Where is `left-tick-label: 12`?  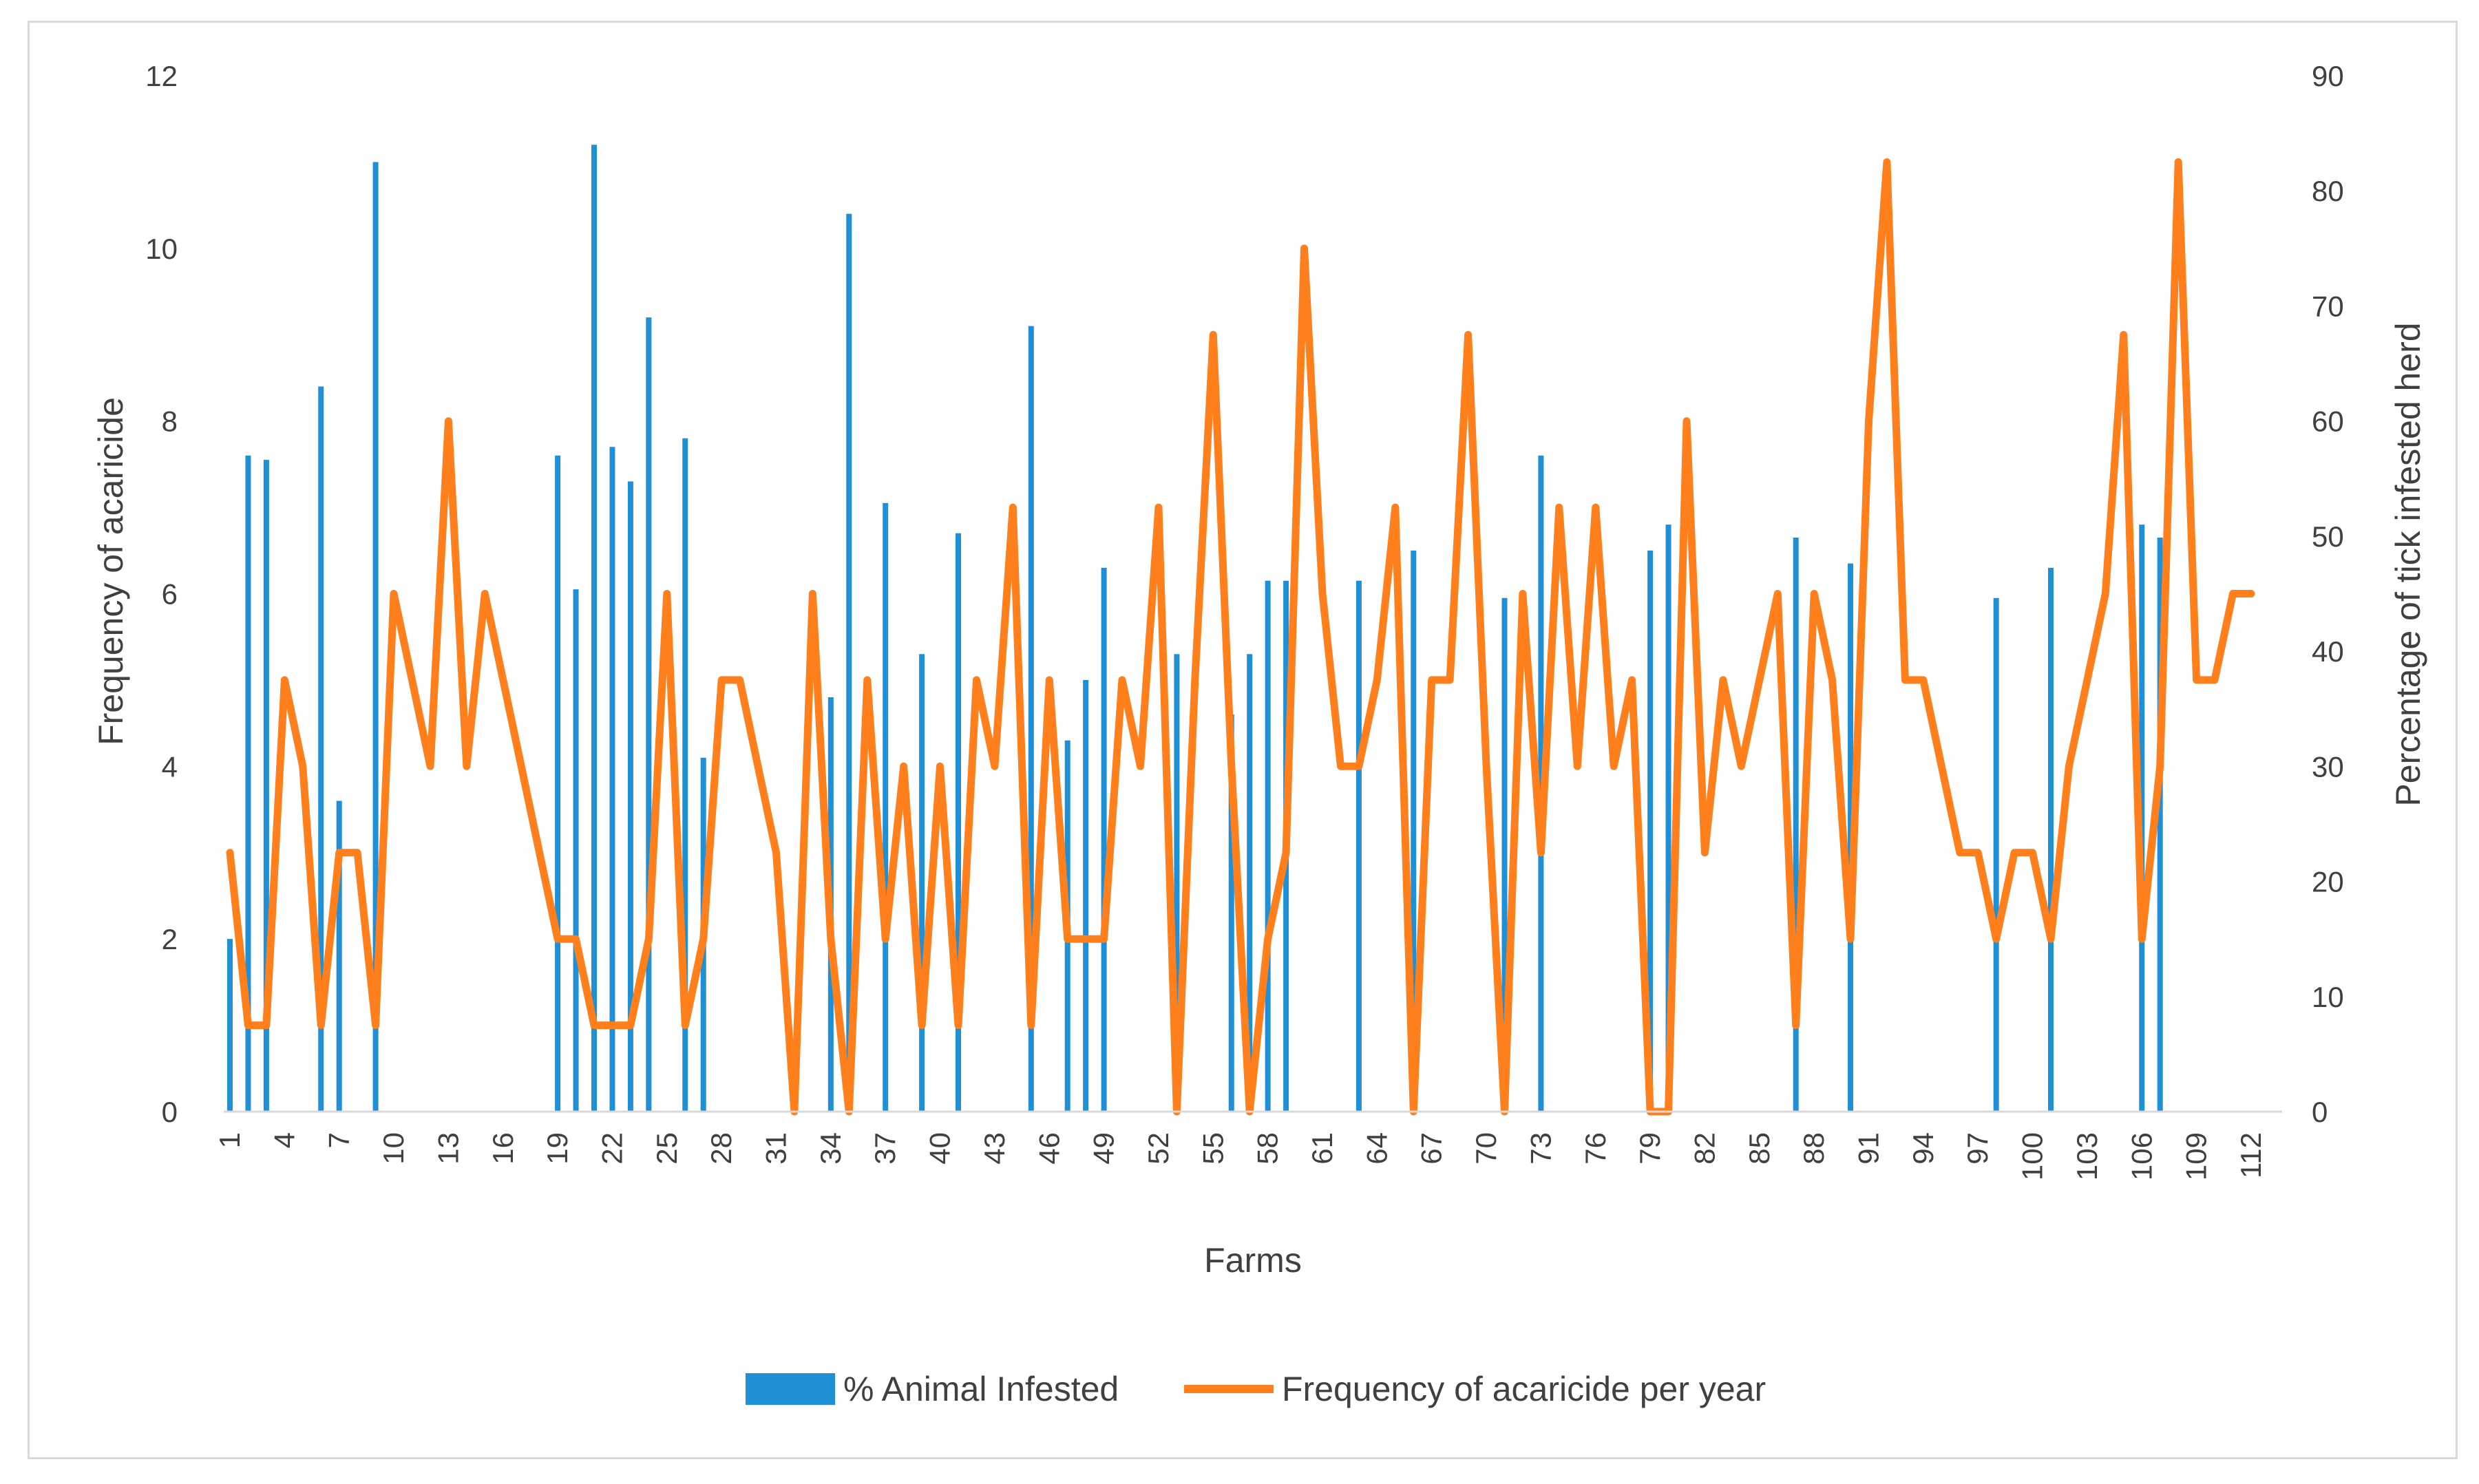
left-tick-label: 12 is located at coordinates (161, 76).